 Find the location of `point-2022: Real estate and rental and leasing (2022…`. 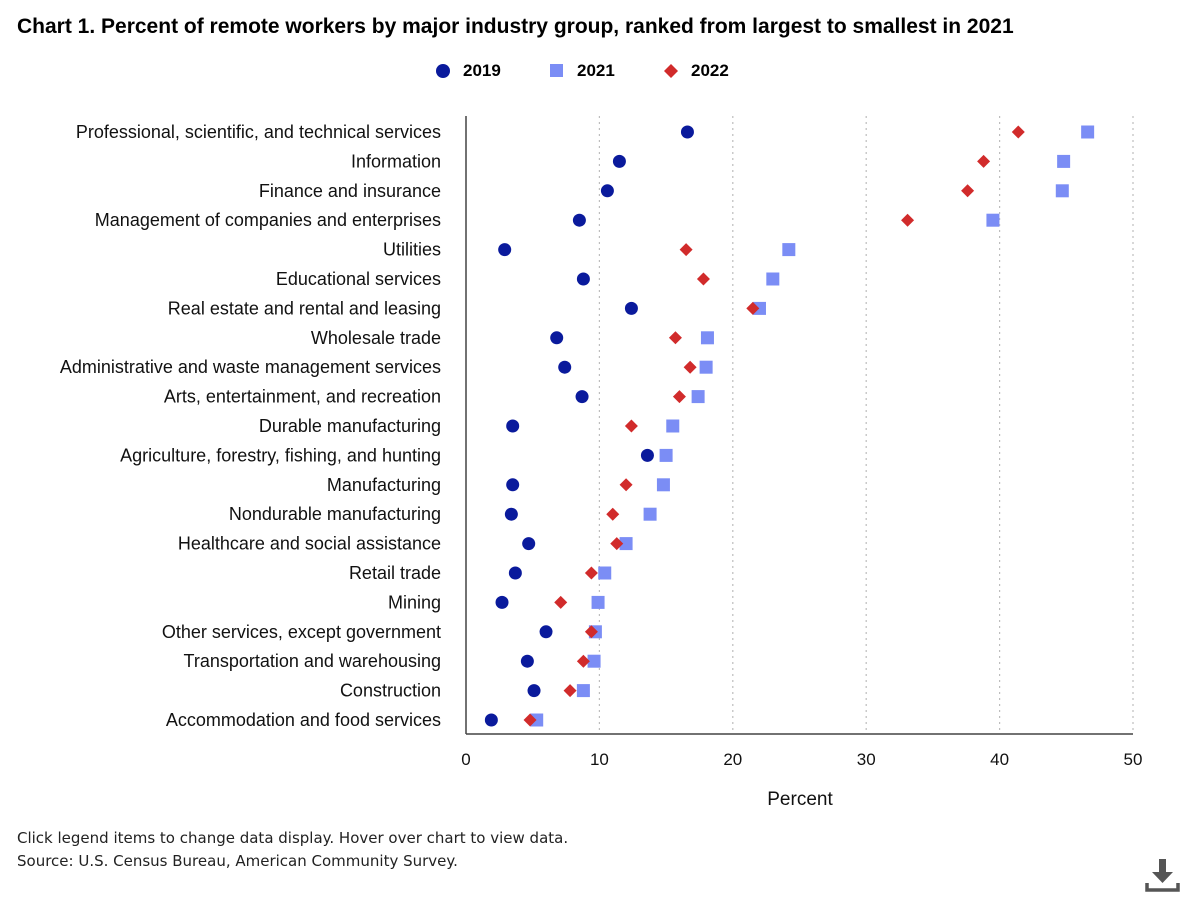

point-2022: Real estate and rental and leasing (2022… is located at coordinates (753, 308).